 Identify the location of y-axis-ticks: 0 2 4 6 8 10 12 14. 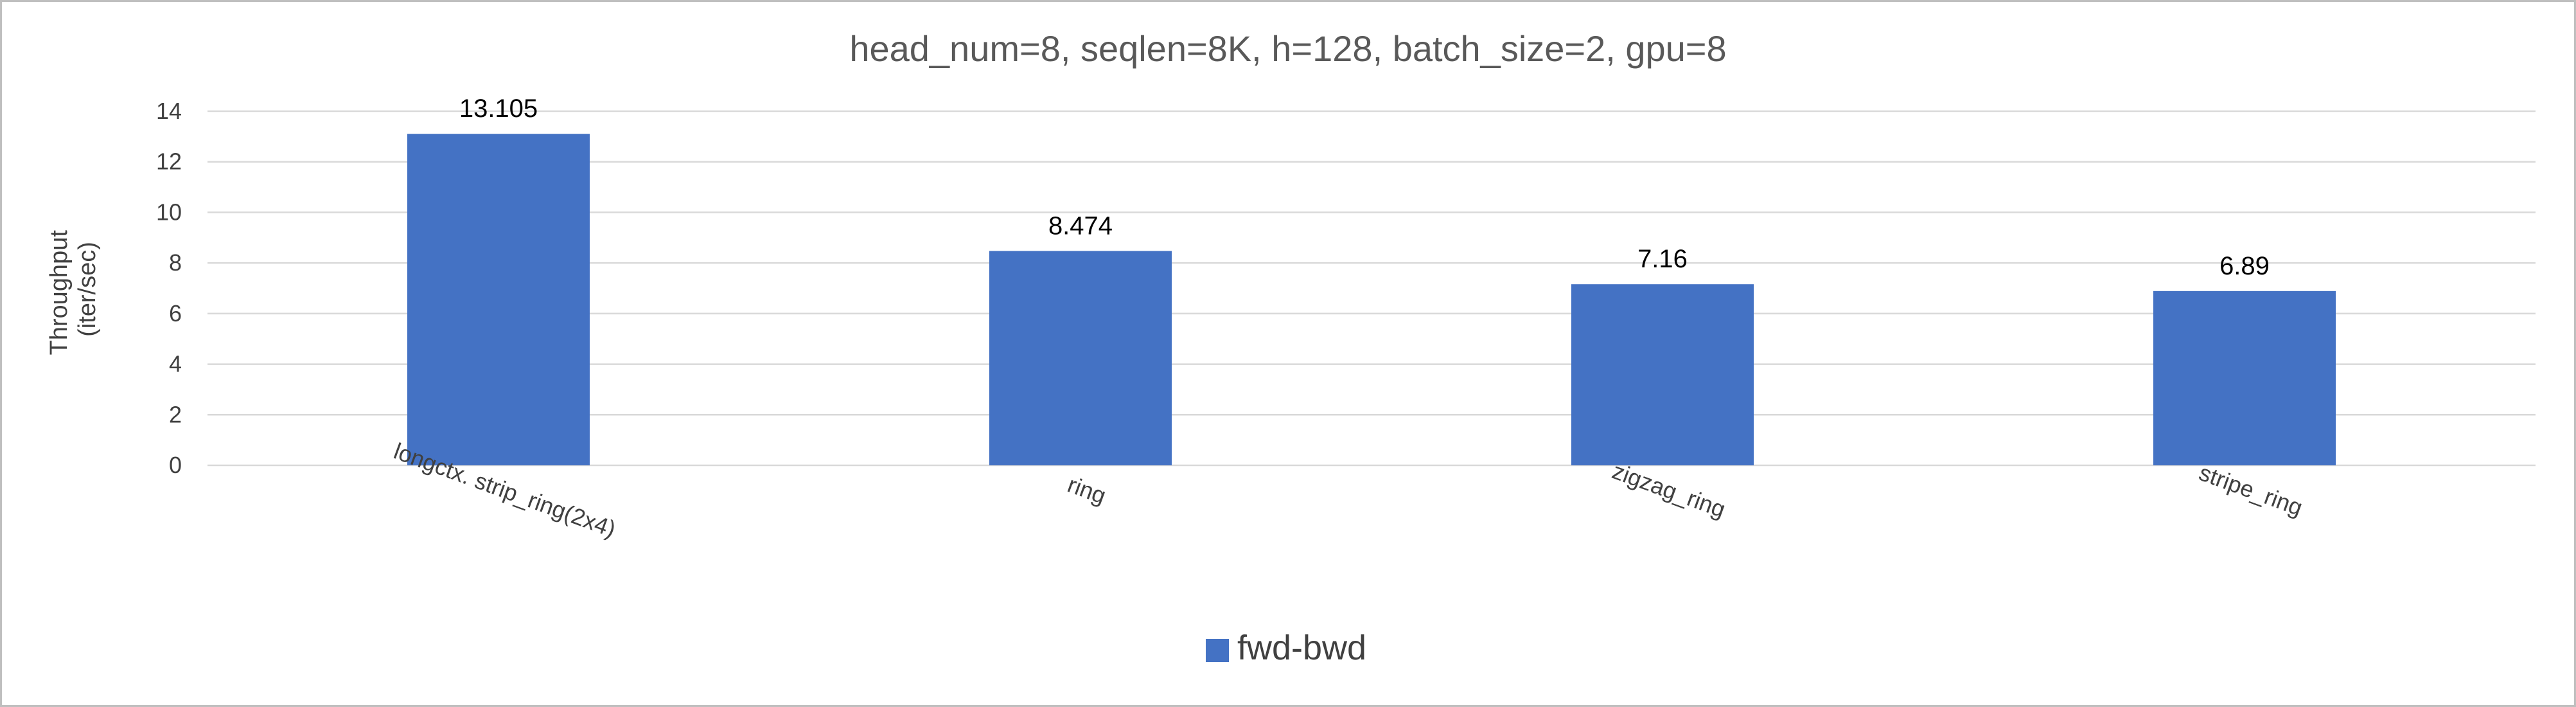
(169, 288).